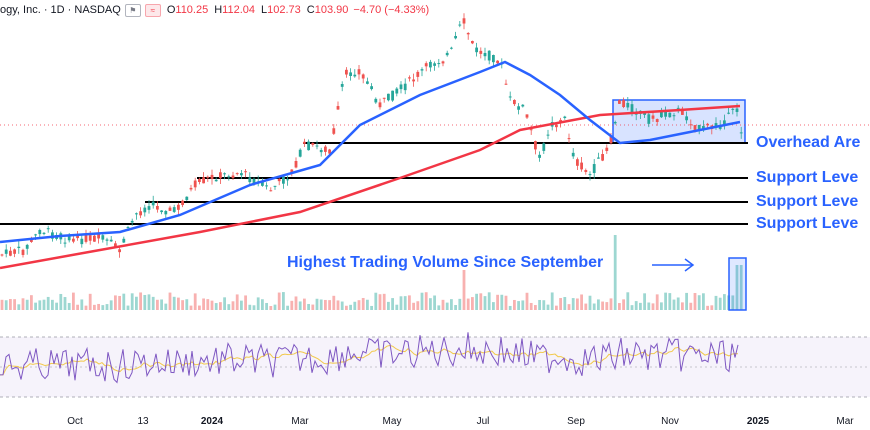 This screenshot has height=430, width=870. What do you see at coordinates (737, 284) in the screenshot?
I see `volume-highlight-box` at bounding box center [737, 284].